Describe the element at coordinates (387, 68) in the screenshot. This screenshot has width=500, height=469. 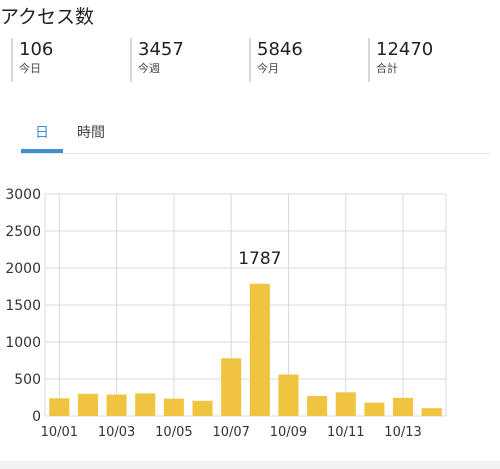
I see `stat-label: 合計` at that location.